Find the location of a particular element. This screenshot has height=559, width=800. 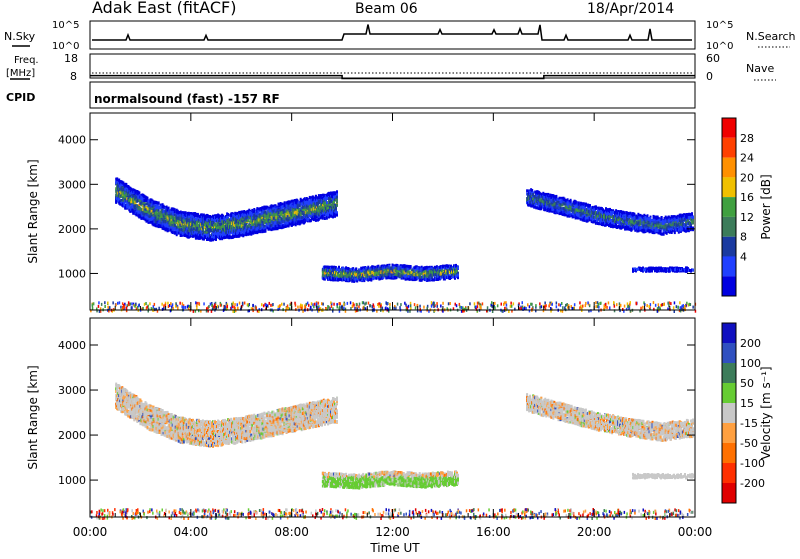

nave-tick-top: 60 is located at coordinates (713, 58).